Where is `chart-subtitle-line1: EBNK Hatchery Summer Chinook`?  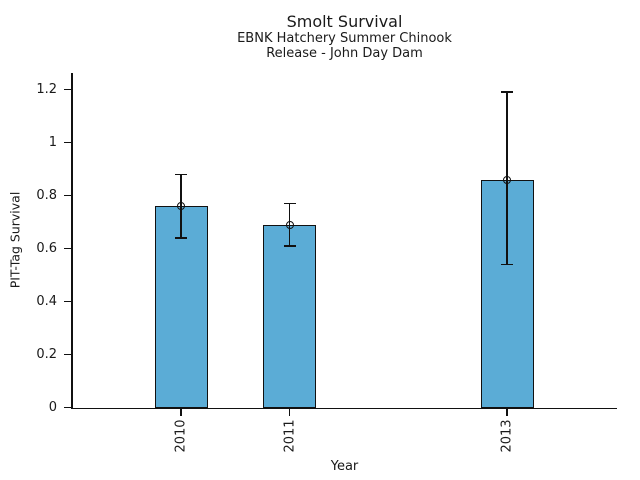
chart-subtitle-line1: EBNK Hatchery Summer Chinook is located at coordinates (344, 38).